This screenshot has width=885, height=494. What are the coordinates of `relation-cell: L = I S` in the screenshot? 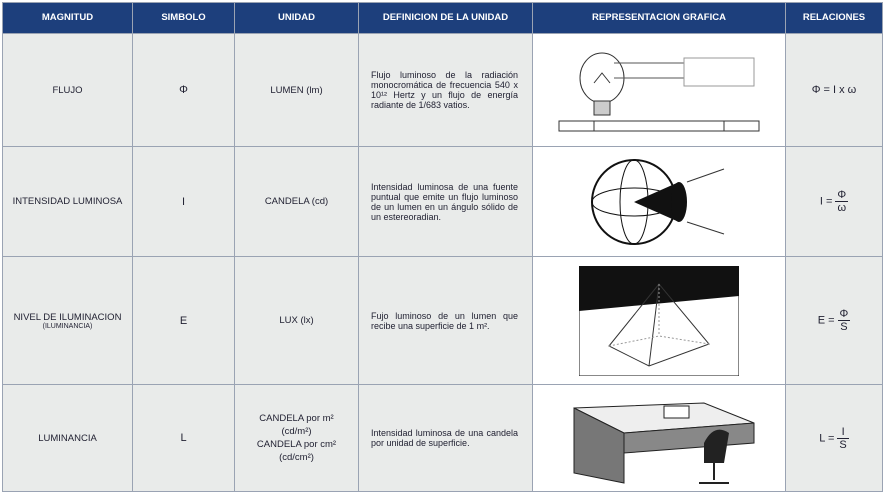 It's located at (834, 438).